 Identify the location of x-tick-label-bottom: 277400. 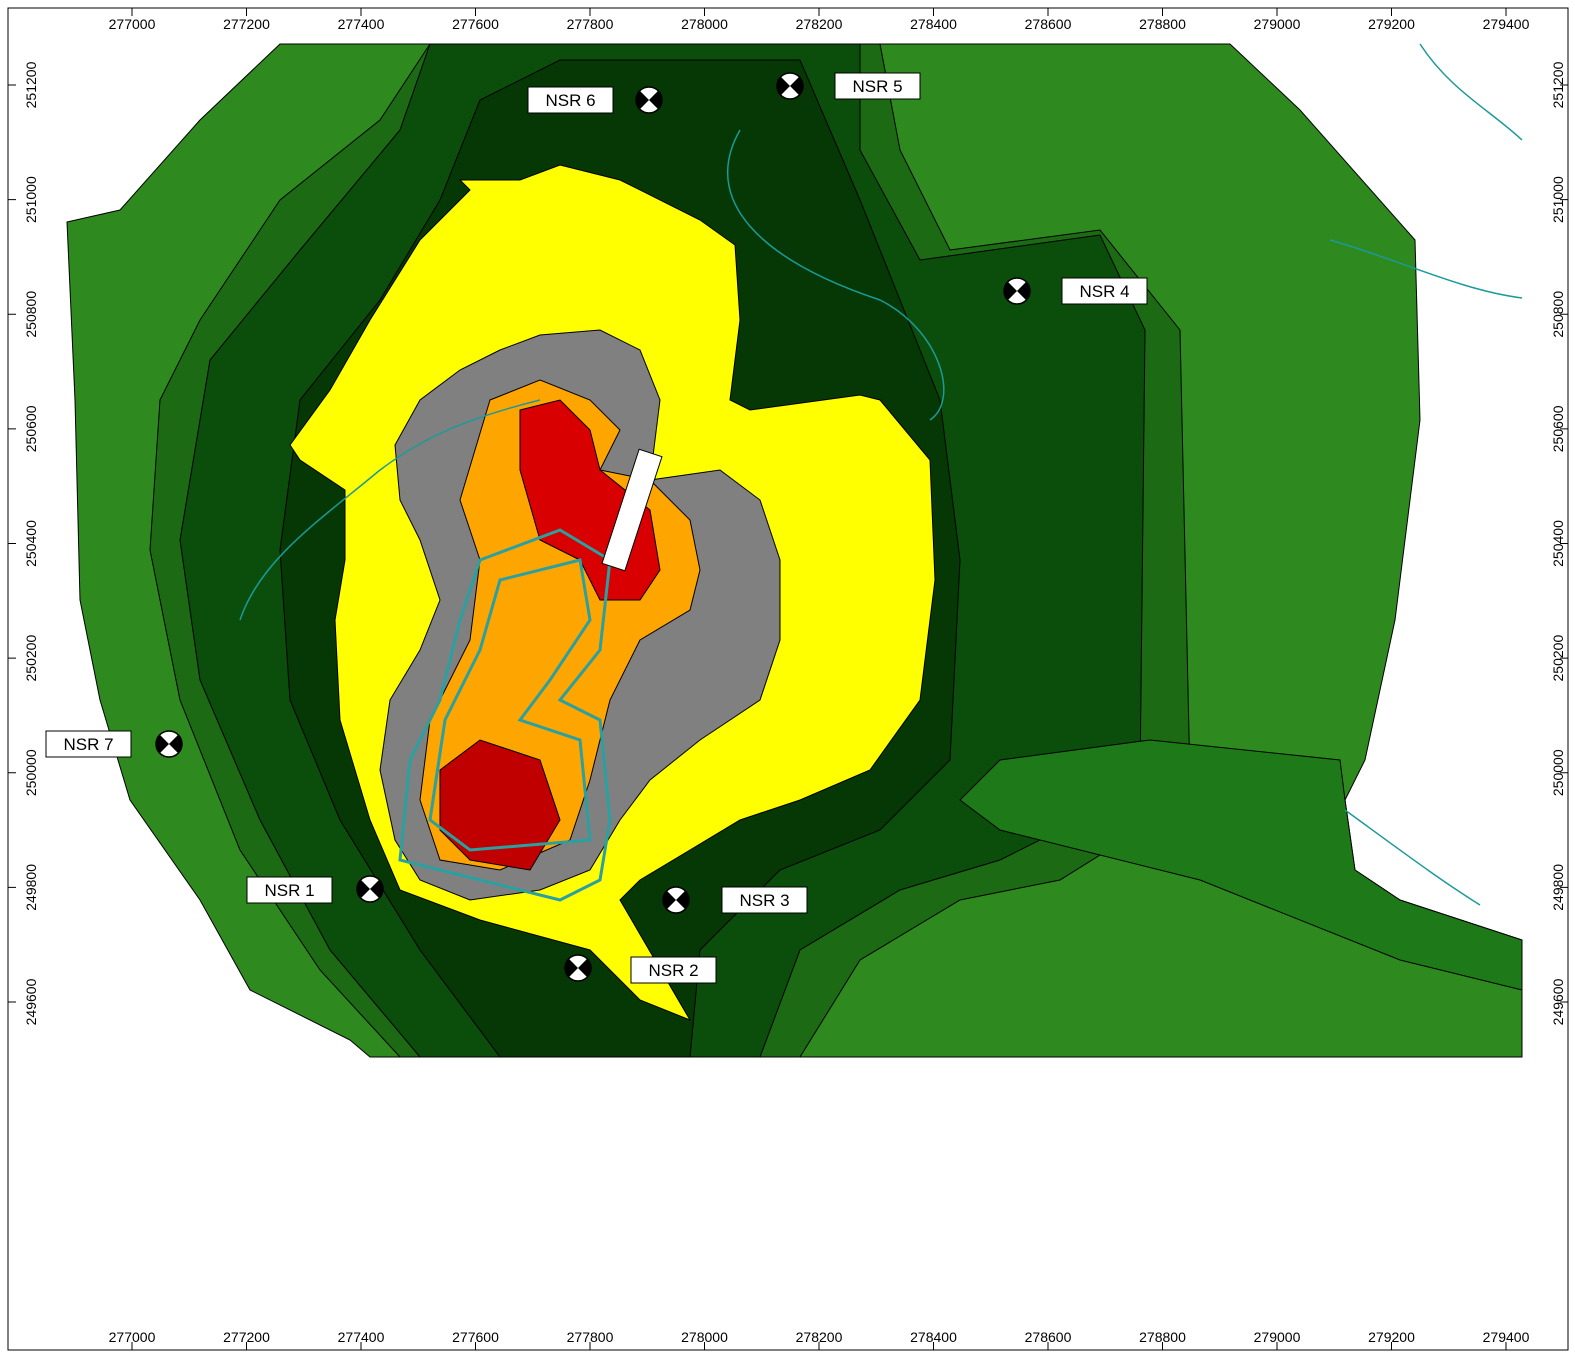
(361, 1337).